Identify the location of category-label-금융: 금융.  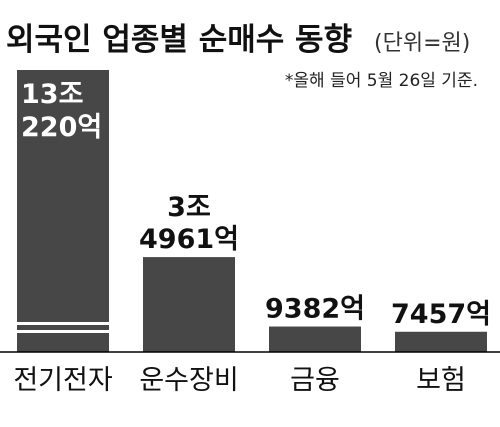
(315, 380).